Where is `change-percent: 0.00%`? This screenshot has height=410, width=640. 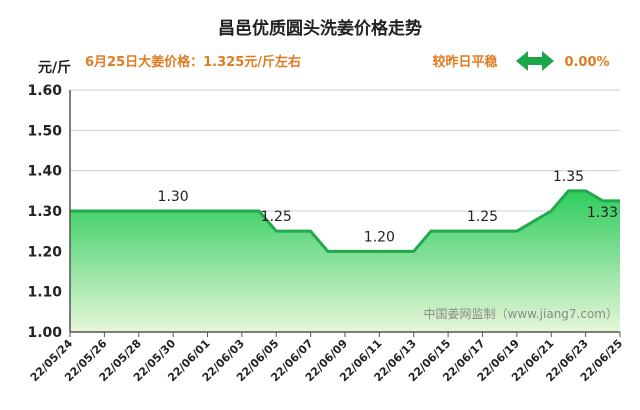
change-percent: 0.00% is located at coordinates (586, 62).